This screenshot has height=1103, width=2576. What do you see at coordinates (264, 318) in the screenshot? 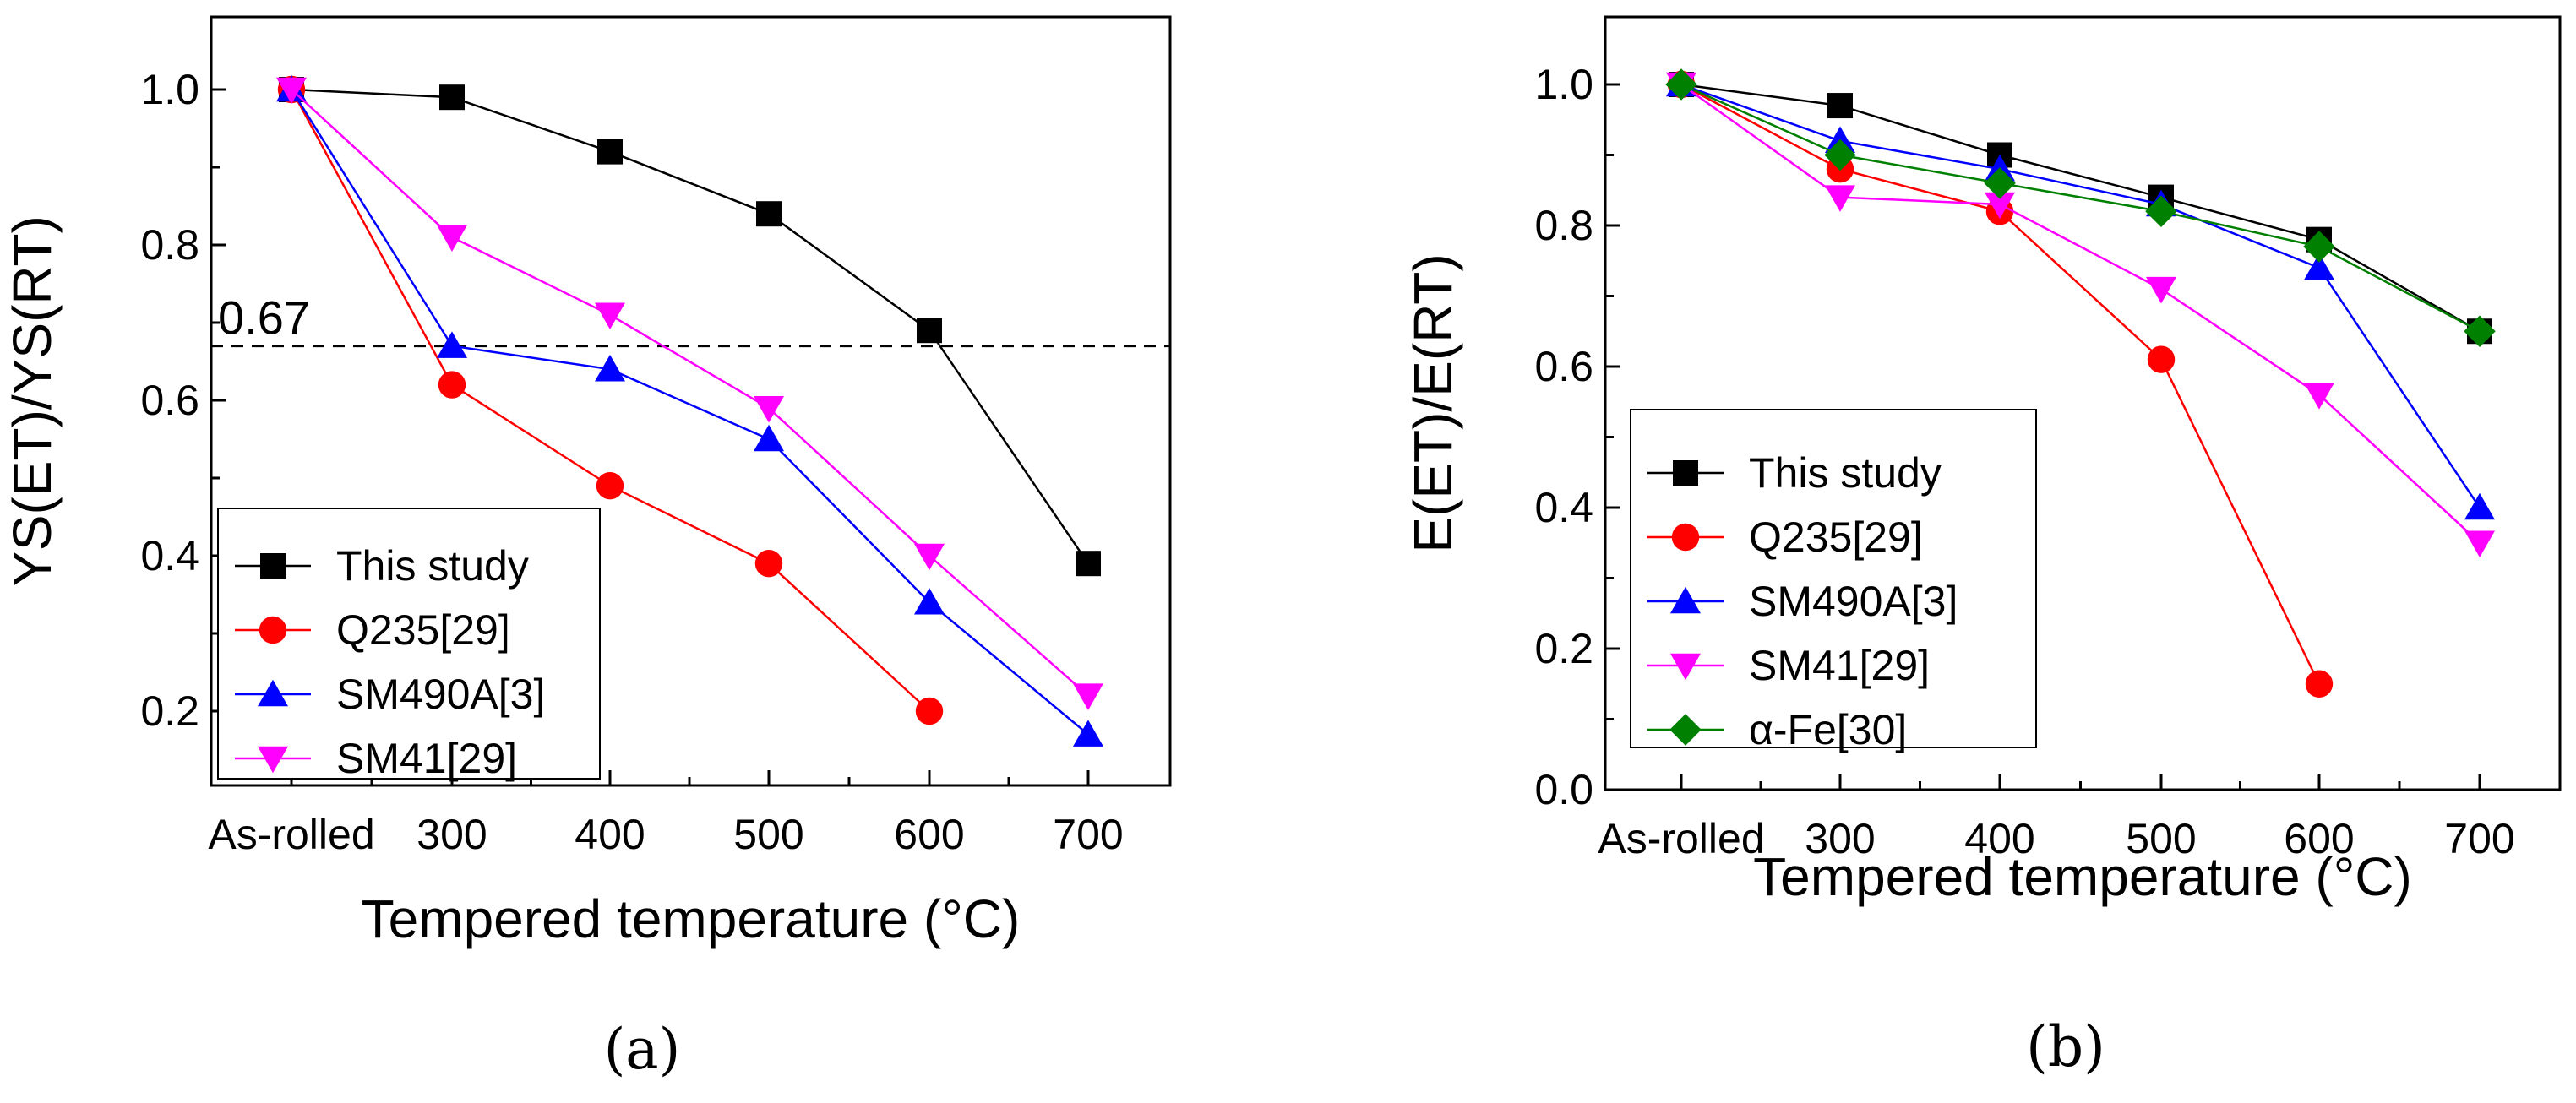
I see `reference-line-label: 0.67` at bounding box center [264, 318].